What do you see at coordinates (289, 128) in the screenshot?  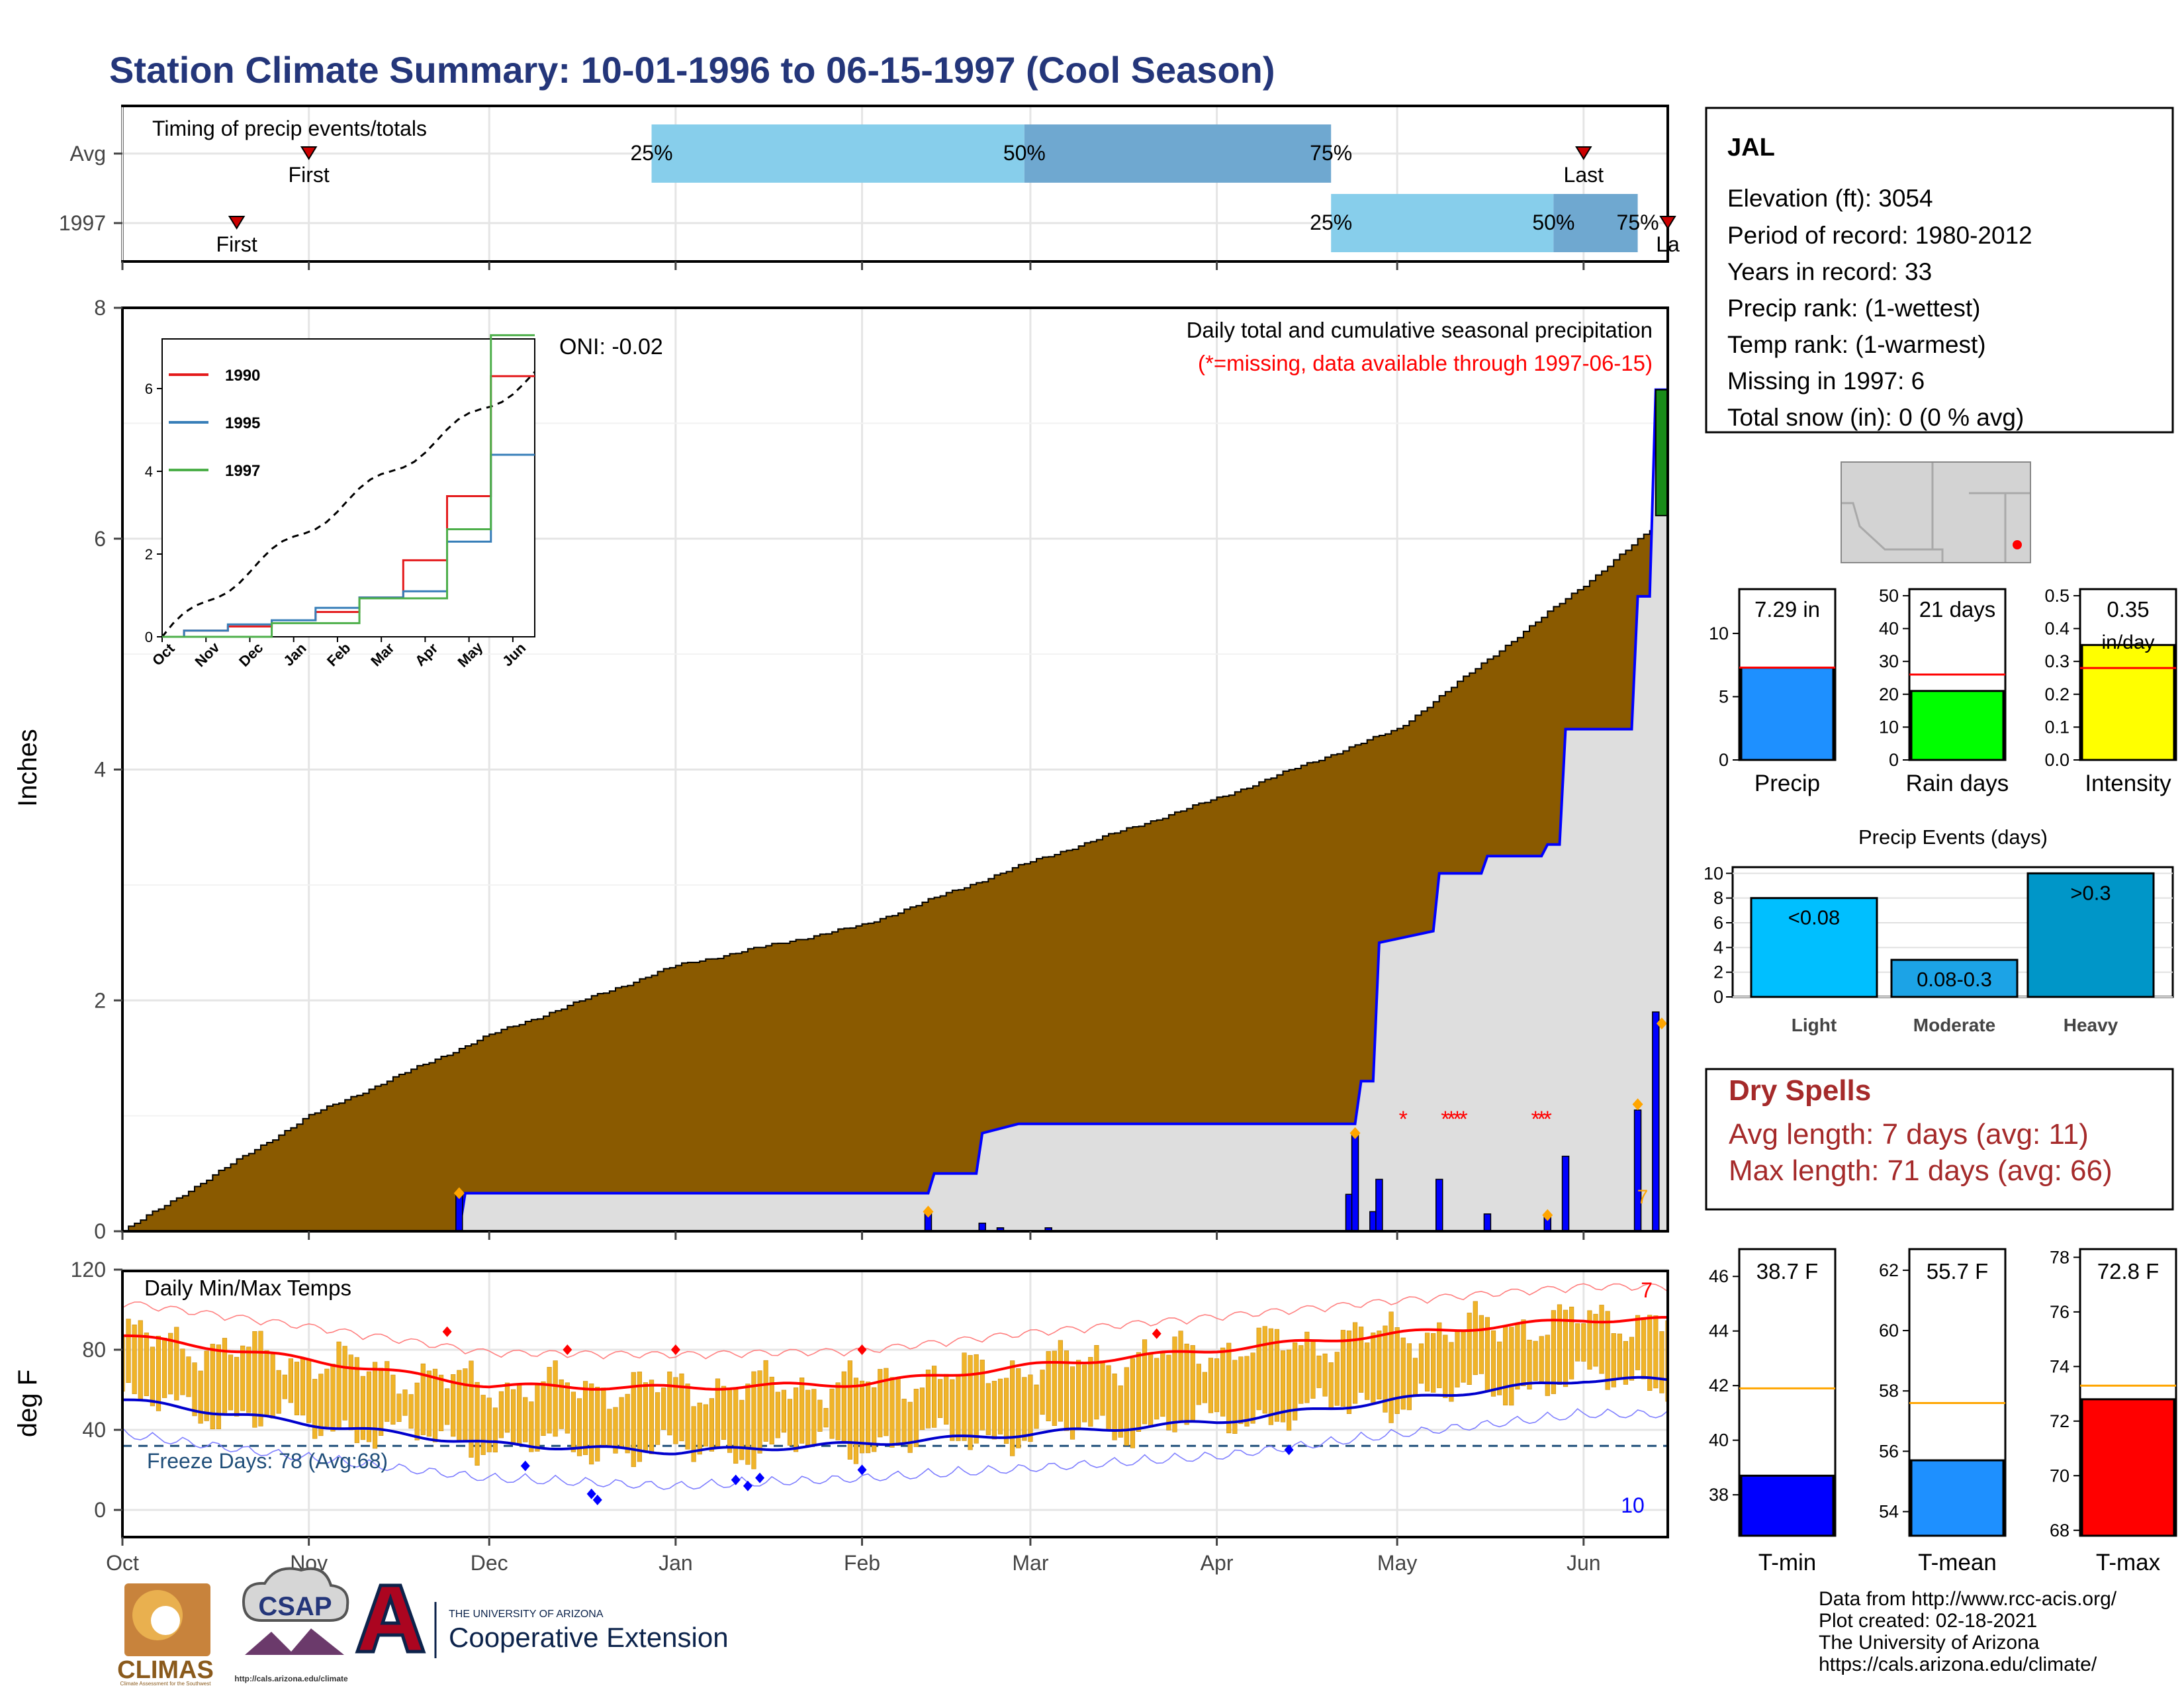 I see `timing-title: Timing of precip events/totals` at bounding box center [289, 128].